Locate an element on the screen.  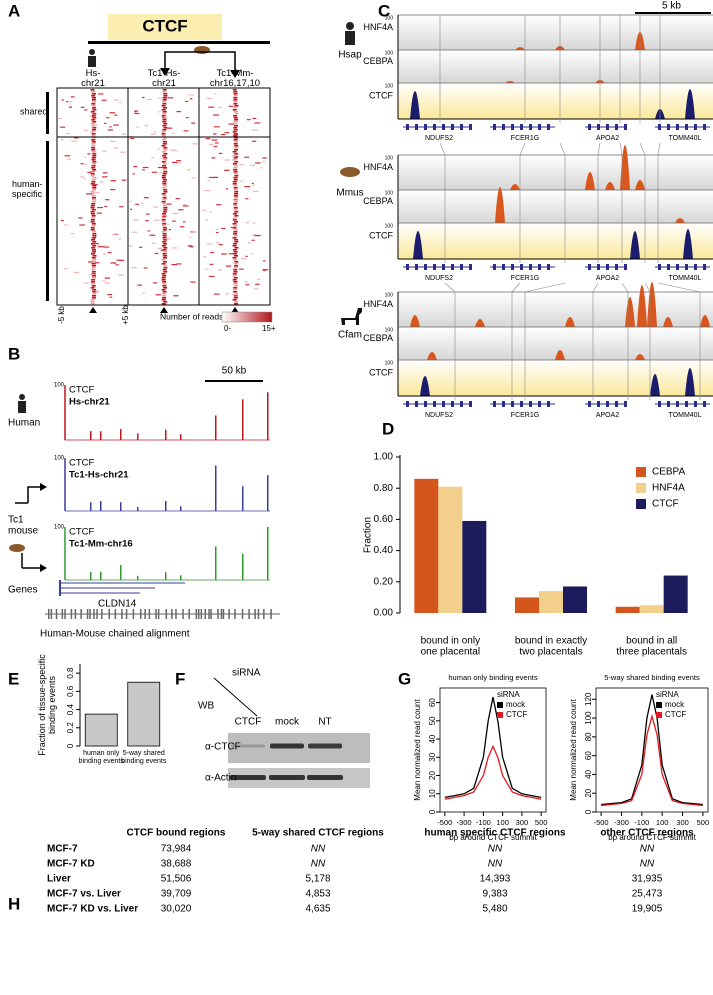
human-icon is located at coordinates (350, 26).